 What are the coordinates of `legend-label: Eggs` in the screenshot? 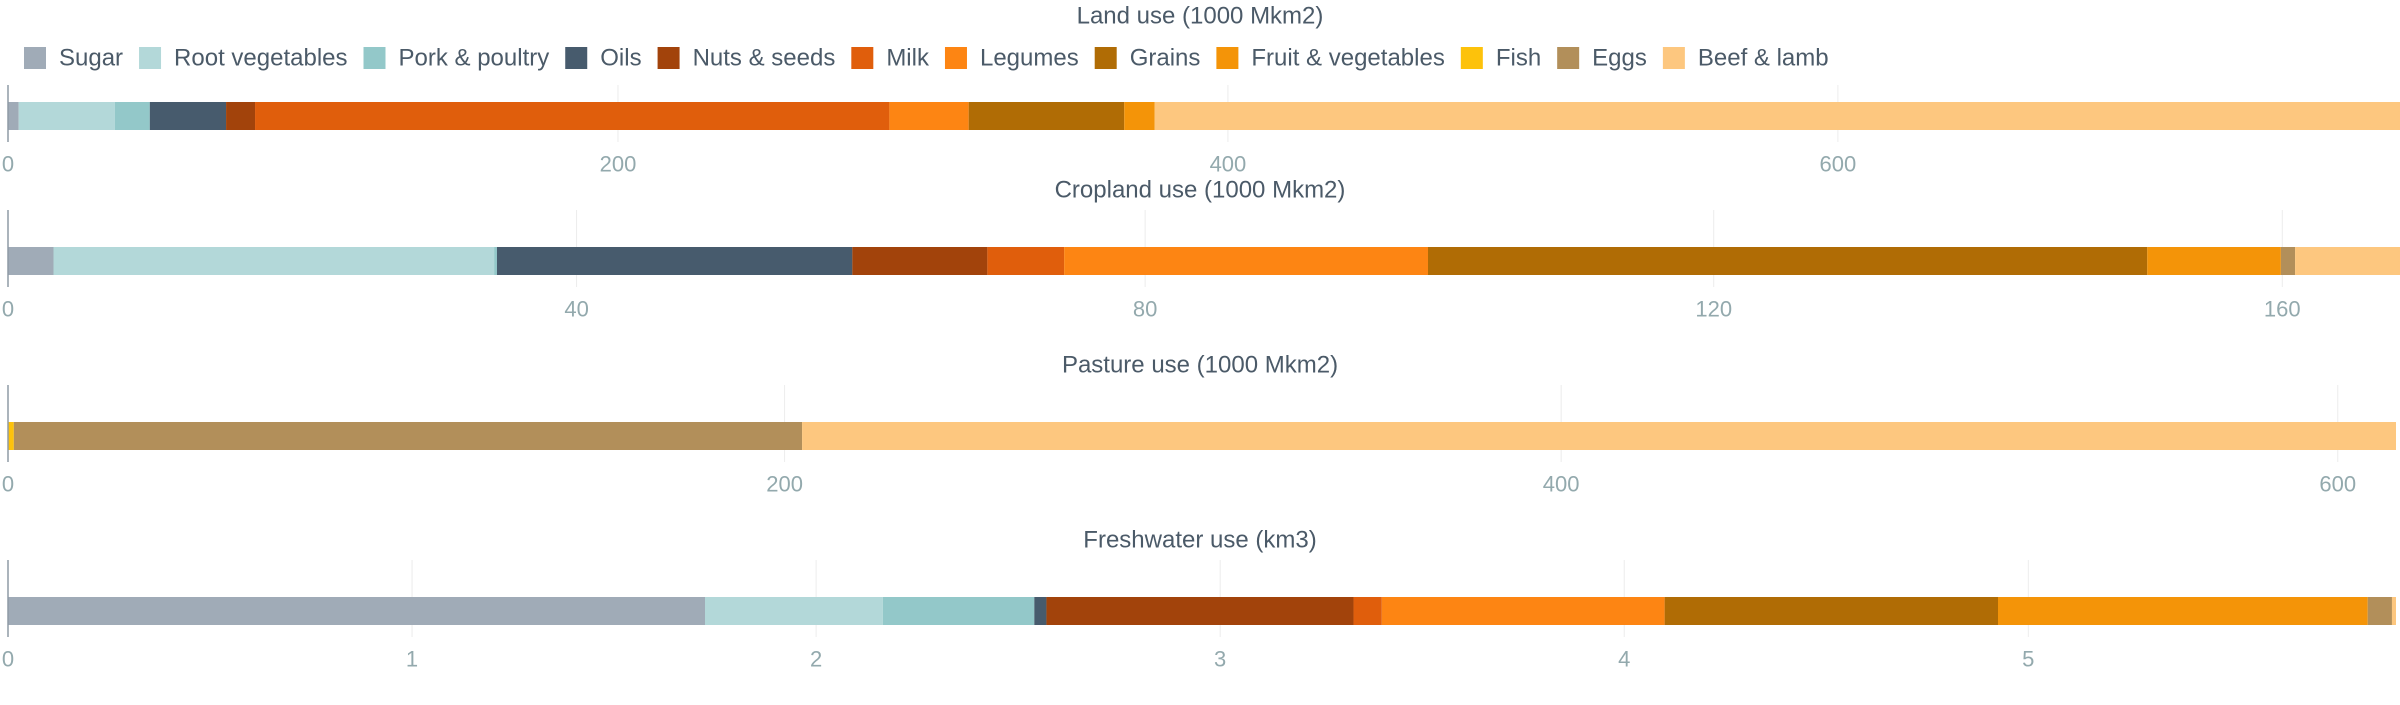 It's located at (1619, 58).